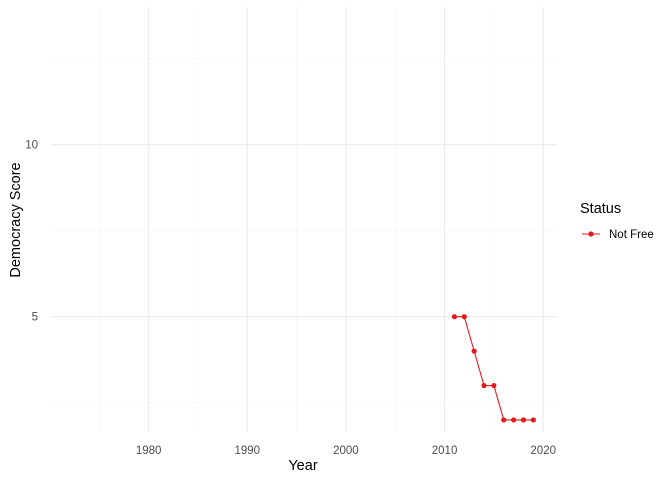 The width and height of the screenshot is (672, 480). What do you see at coordinates (16, 219) in the screenshot?
I see `y-axis-title: Democracy Score` at bounding box center [16, 219].